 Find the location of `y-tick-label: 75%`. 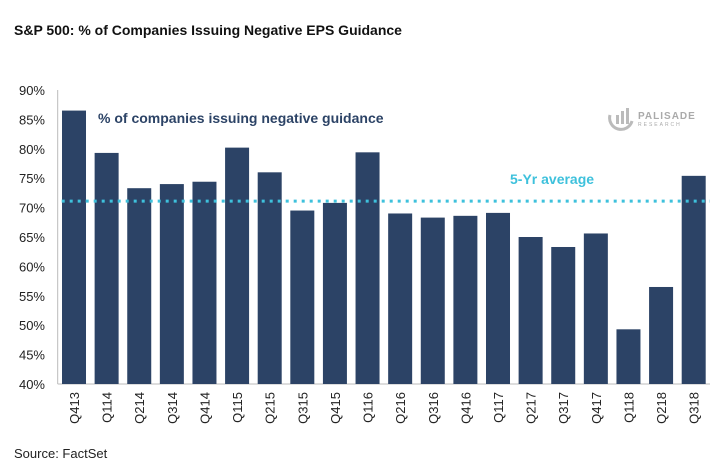

y-tick-label: 75% is located at coordinates (32, 178).